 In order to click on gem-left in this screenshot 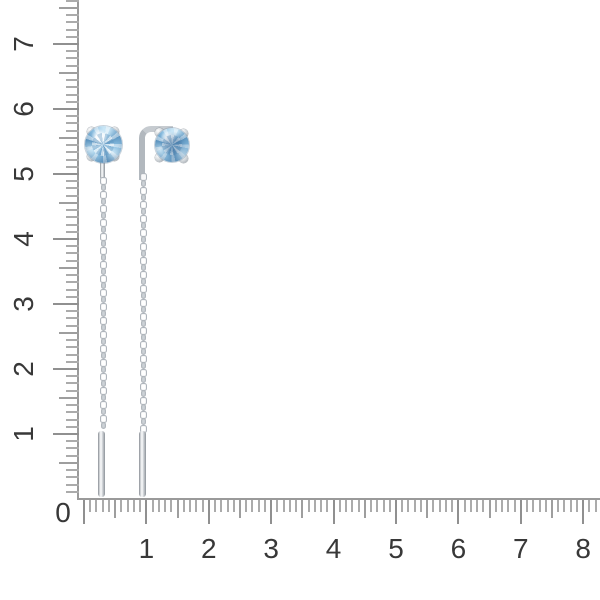, I will do `click(103, 144)`.